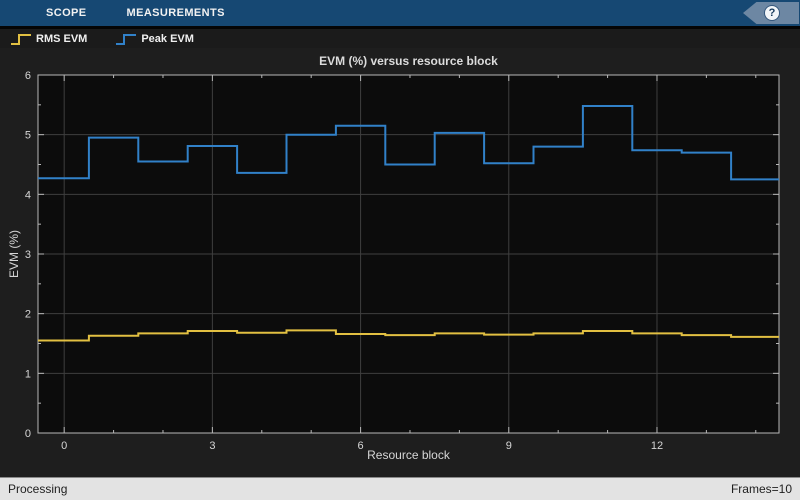 This screenshot has height=500, width=800. I want to click on series-rms-evm, so click(408, 335).